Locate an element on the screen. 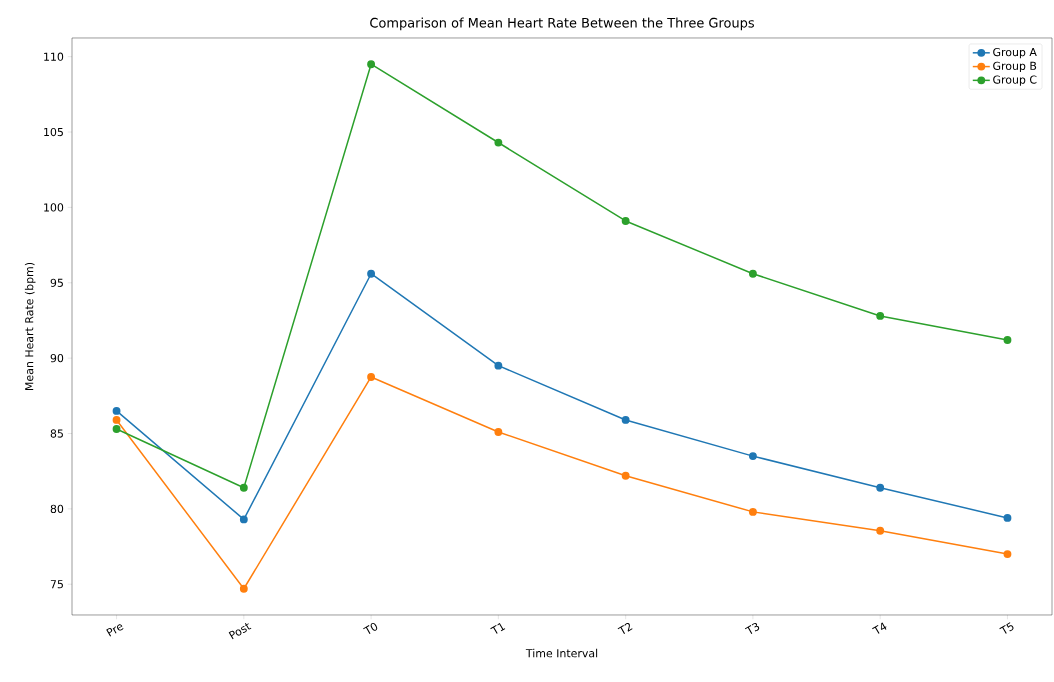  legend-label: Group C is located at coordinates (1015, 80).